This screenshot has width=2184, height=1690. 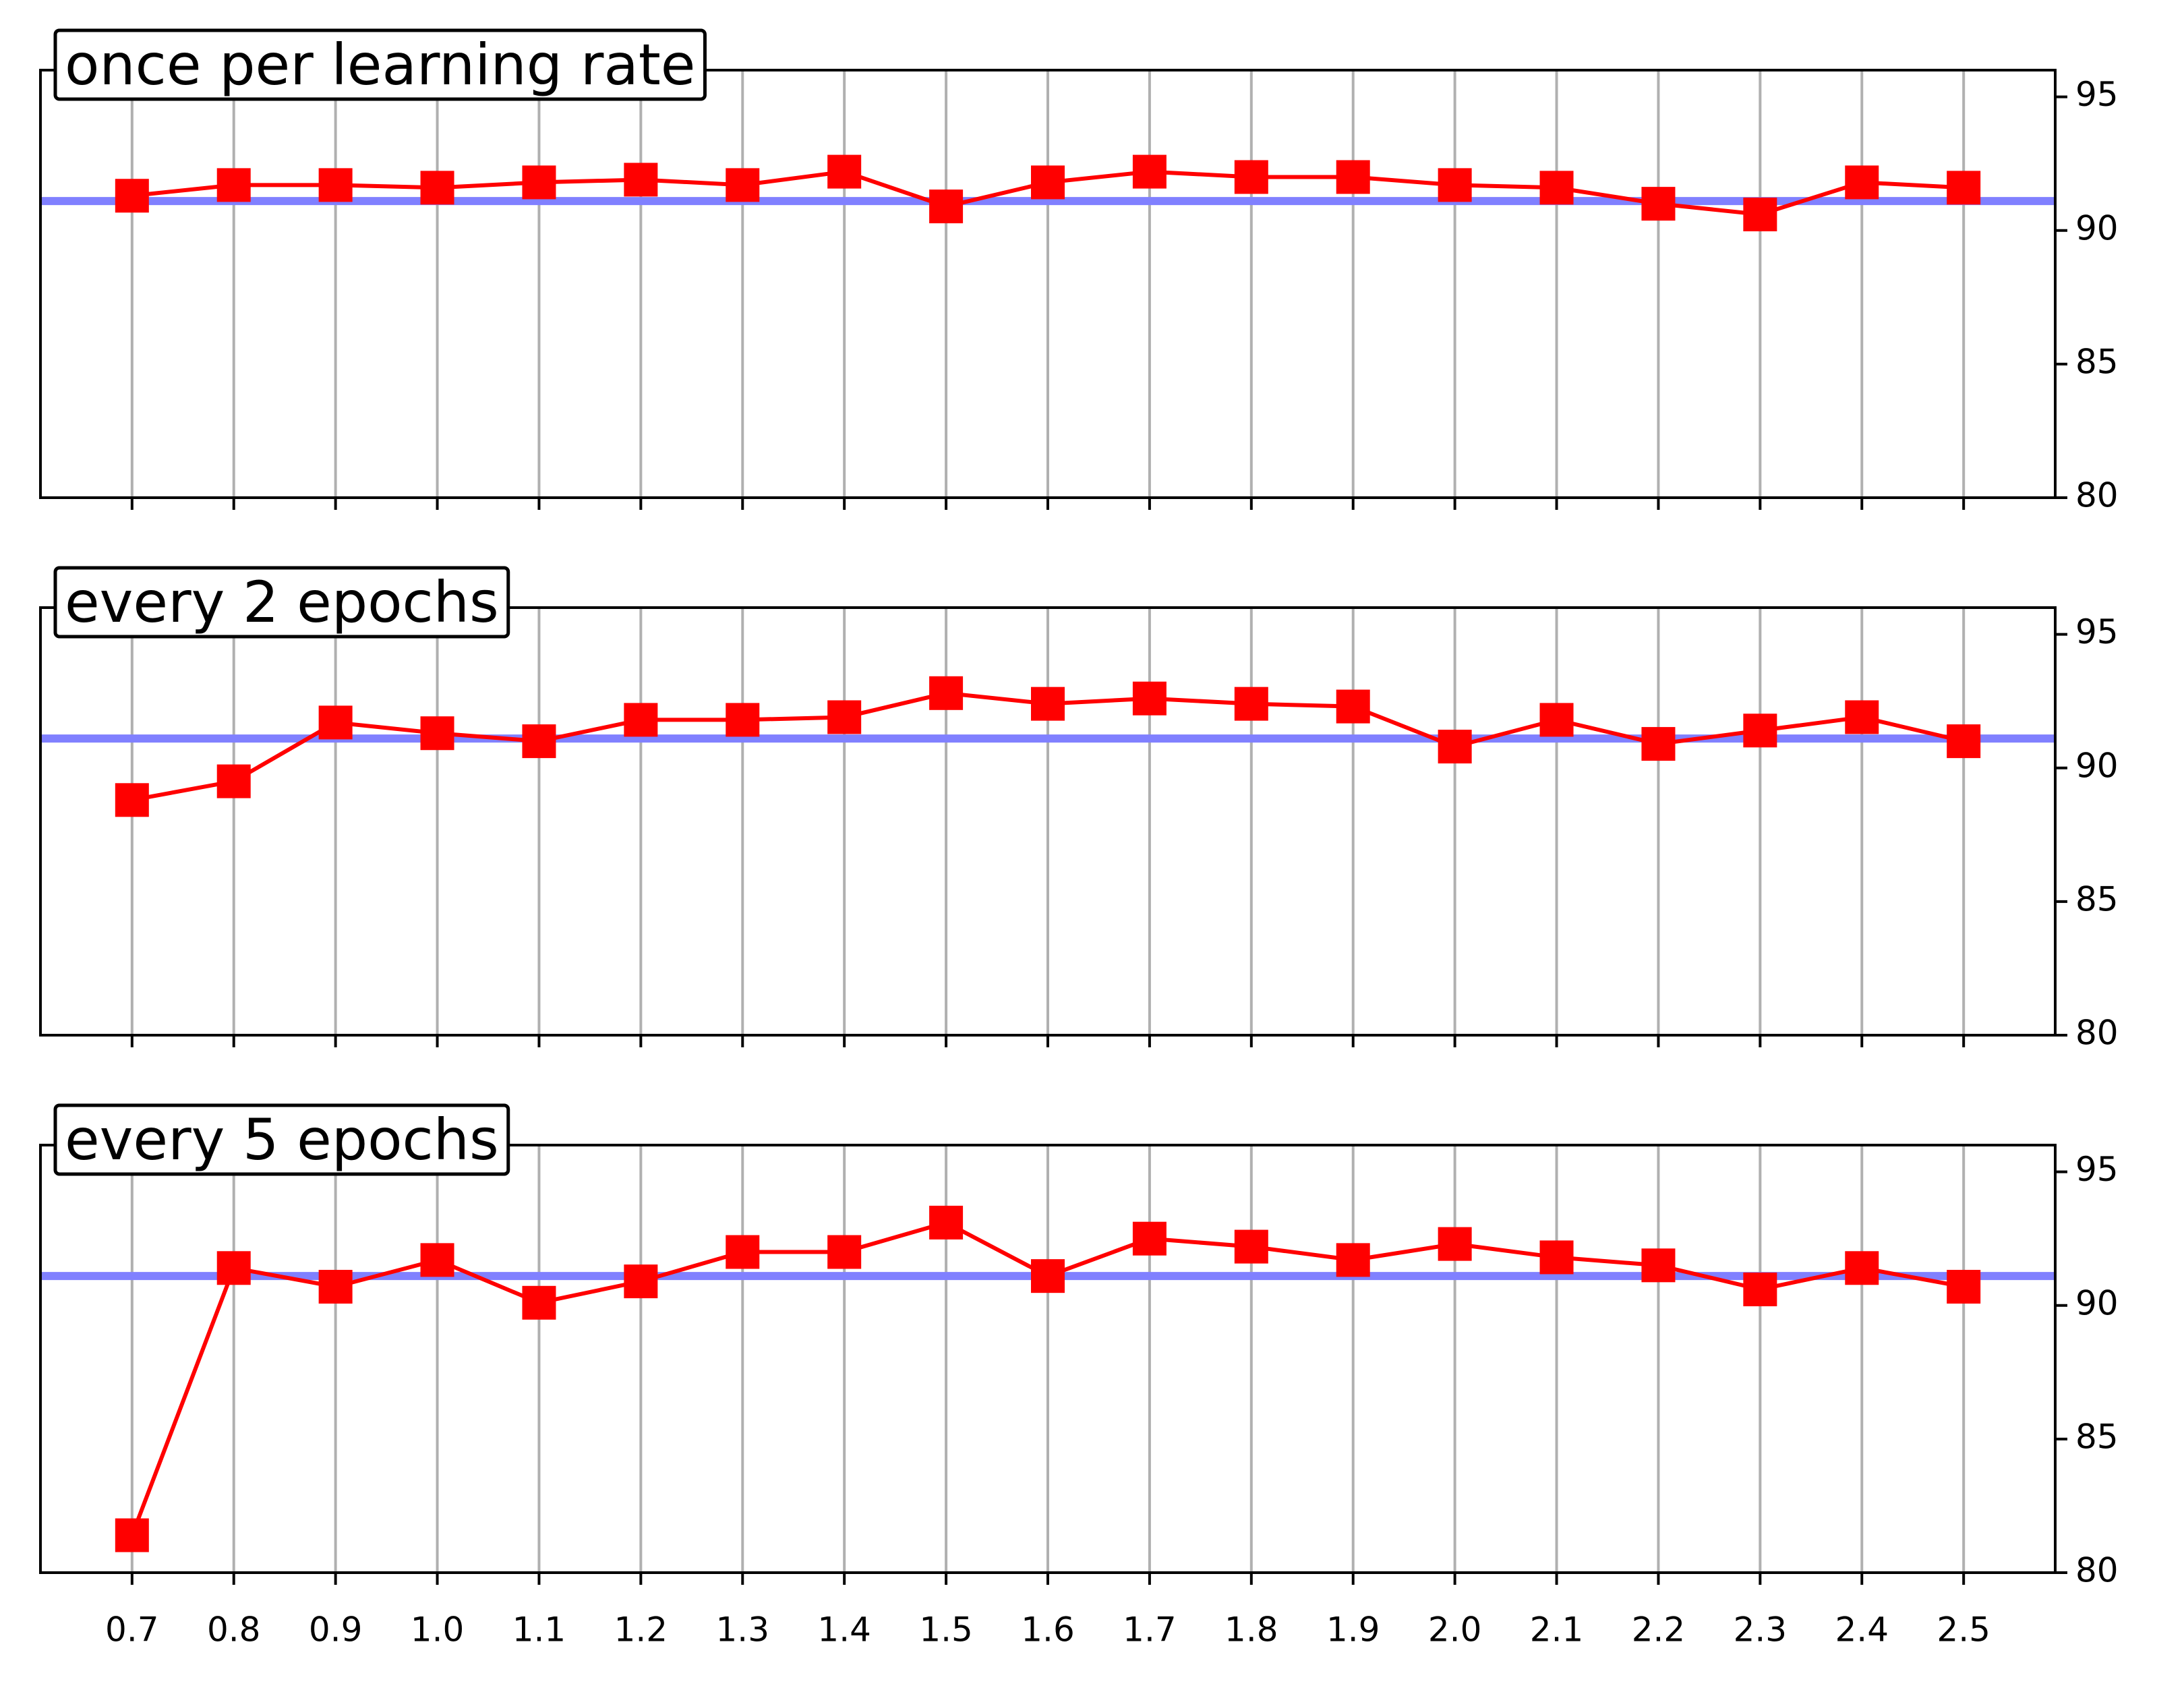 What do you see at coordinates (132, 1630) in the screenshot?
I see `x-tick-label: 0.7` at bounding box center [132, 1630].